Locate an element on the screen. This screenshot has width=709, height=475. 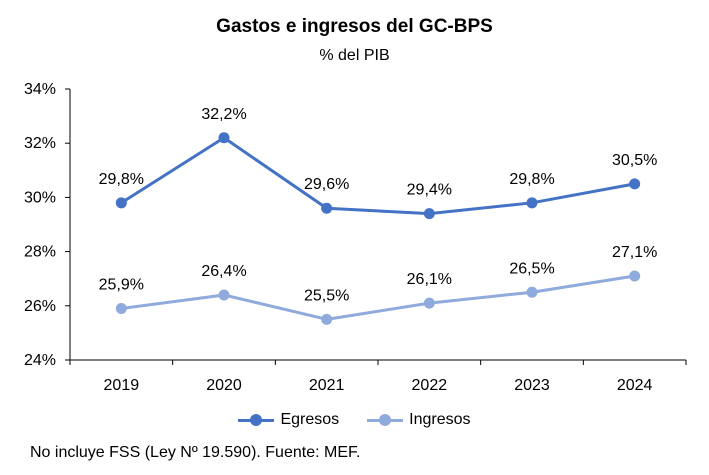
legend-swatch-ingresos is located at coordinates (385, 420).